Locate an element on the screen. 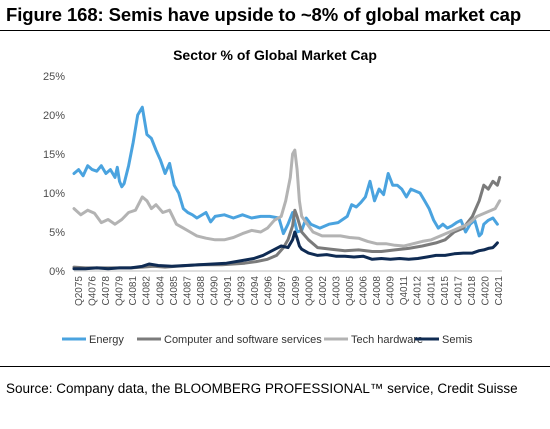  y-tick-label: 5% is located at coordinates (57, 233).